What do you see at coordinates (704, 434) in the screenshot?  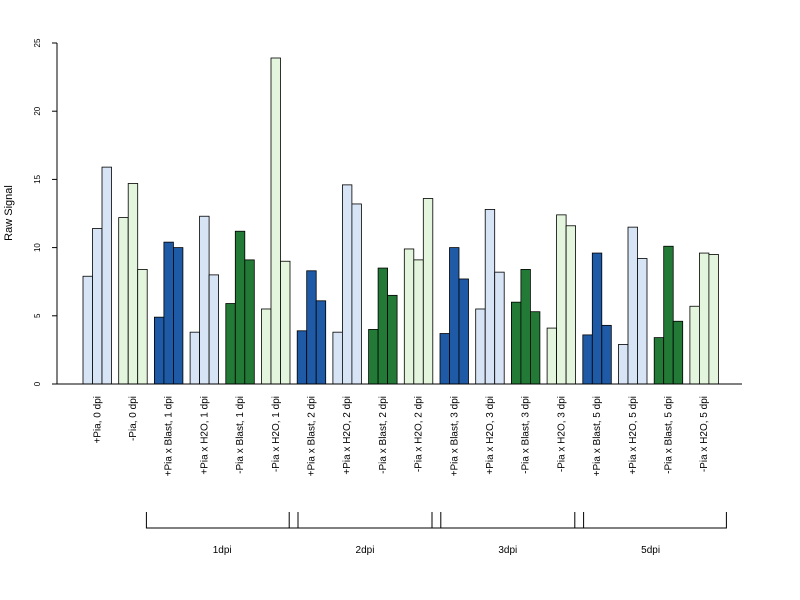 I see `x-tick-label: -Pia x H2O, 5 dpi` at bounding box center [704, 434].